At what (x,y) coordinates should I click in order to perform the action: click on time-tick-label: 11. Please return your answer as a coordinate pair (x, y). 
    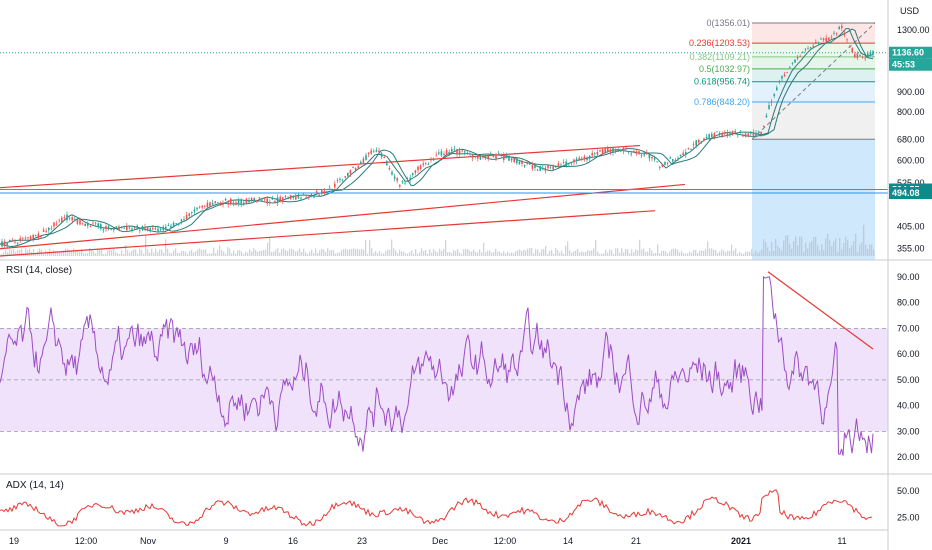
    Looking at the image, I should click on (841, 541).